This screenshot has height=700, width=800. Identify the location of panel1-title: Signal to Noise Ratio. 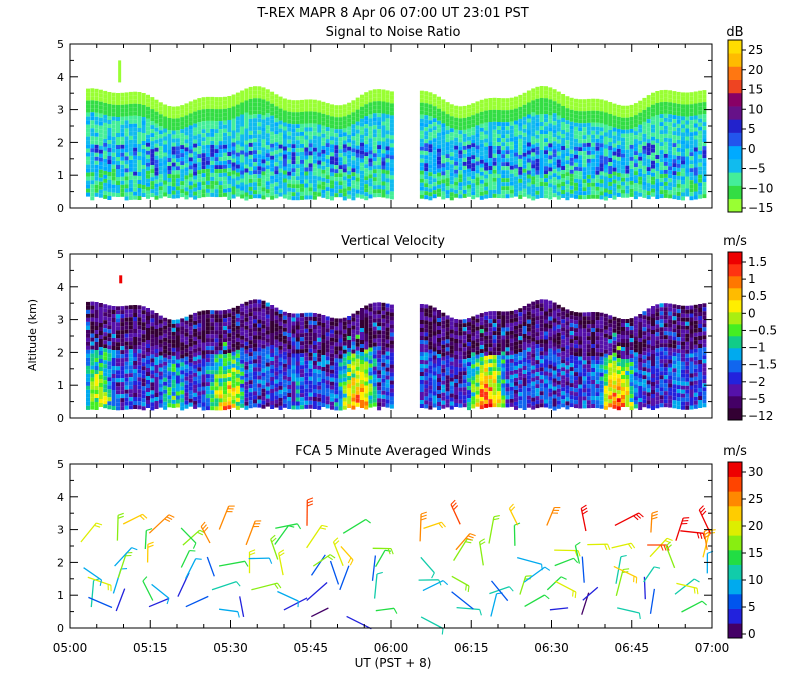
(393, 32).